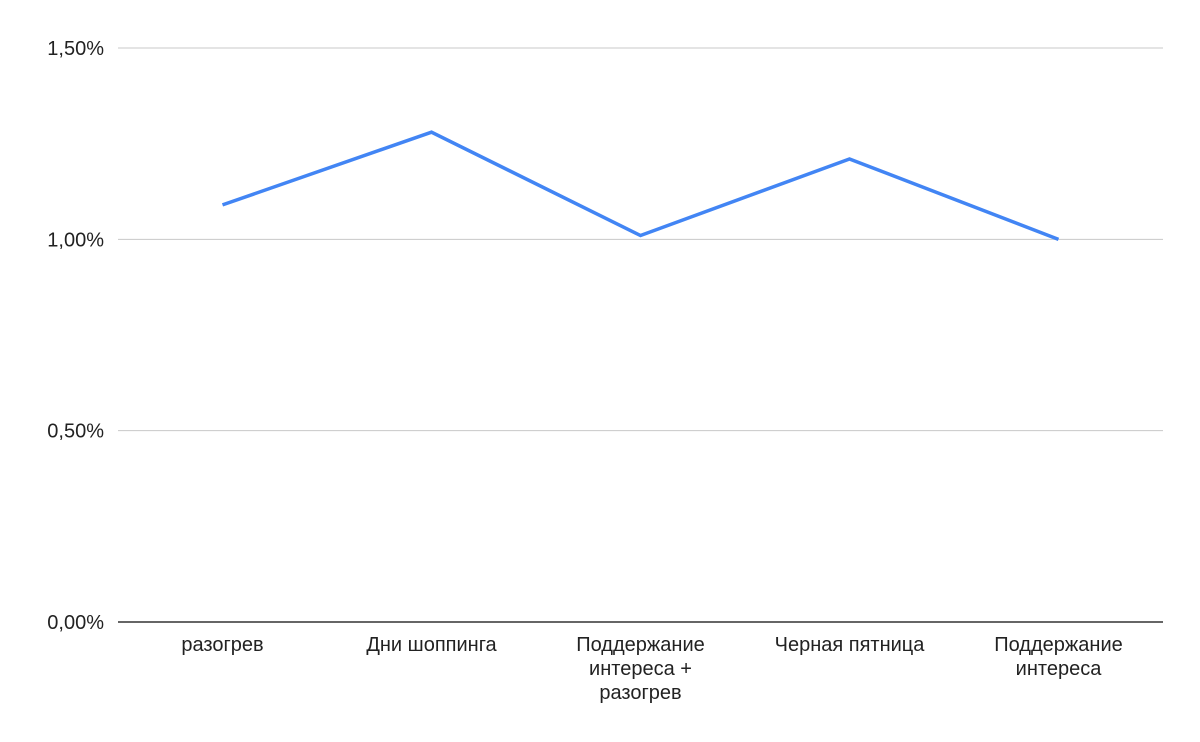 Image resolution: width=1200 pixels, height=742 pixels. What do you see at coordinates (640, 669) in the screenshot?
I see `x-category-label: Поддержание интереса + разогрев` at bounding box center [640, 669].